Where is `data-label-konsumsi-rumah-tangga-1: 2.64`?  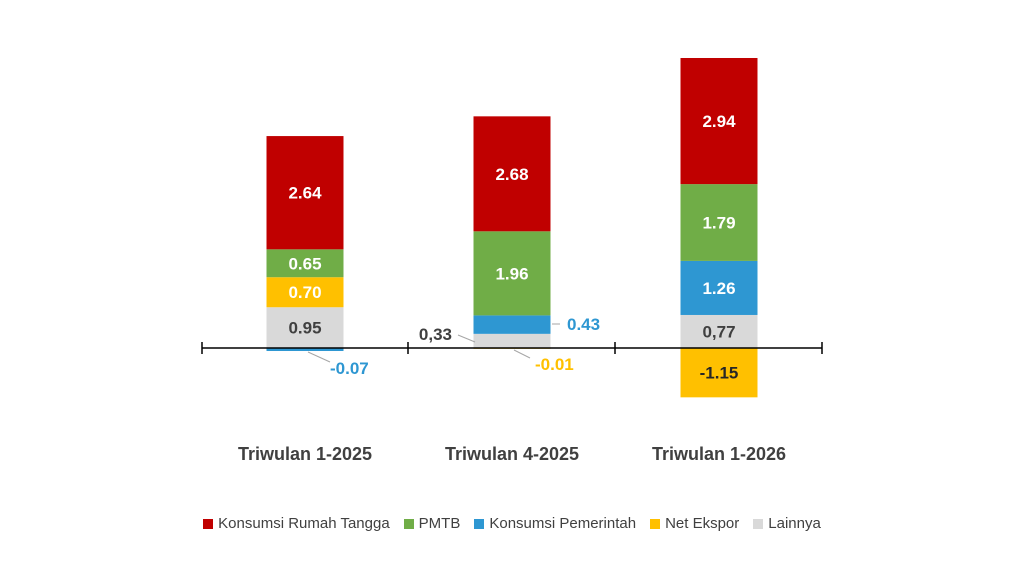
data-label-konsumsi-rumah-tangga-1: 2.64 is located at coordinates (305, 193).